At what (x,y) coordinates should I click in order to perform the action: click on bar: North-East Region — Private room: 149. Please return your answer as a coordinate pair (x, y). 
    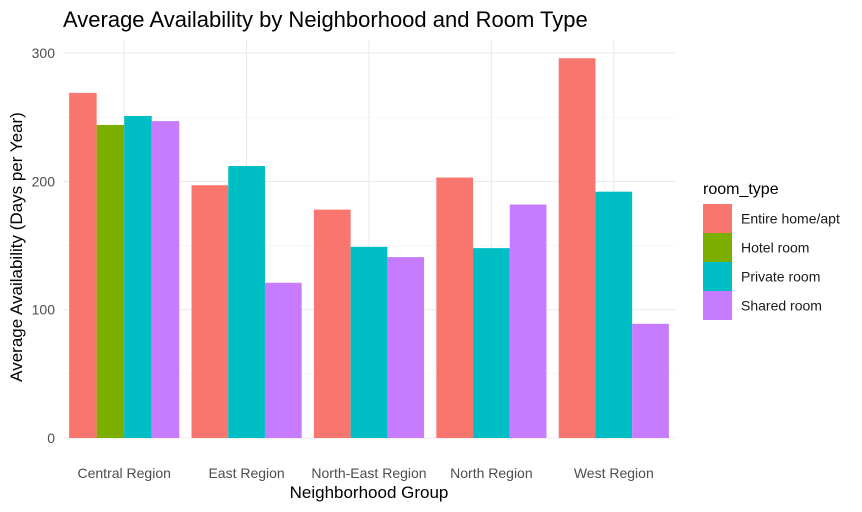
    Looking at the image, I should click on (369, 342).